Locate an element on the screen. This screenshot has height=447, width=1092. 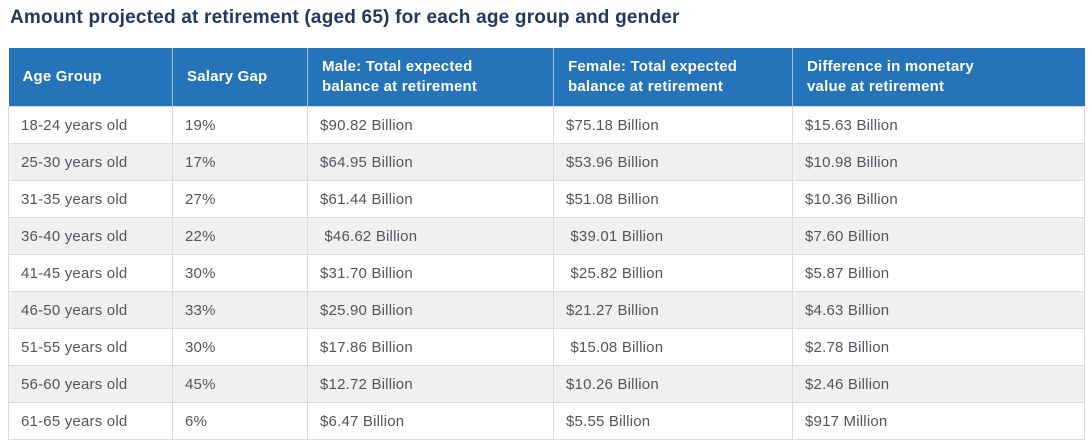
table-cell: $10.36 Billion is located at coordinates (938, 199).